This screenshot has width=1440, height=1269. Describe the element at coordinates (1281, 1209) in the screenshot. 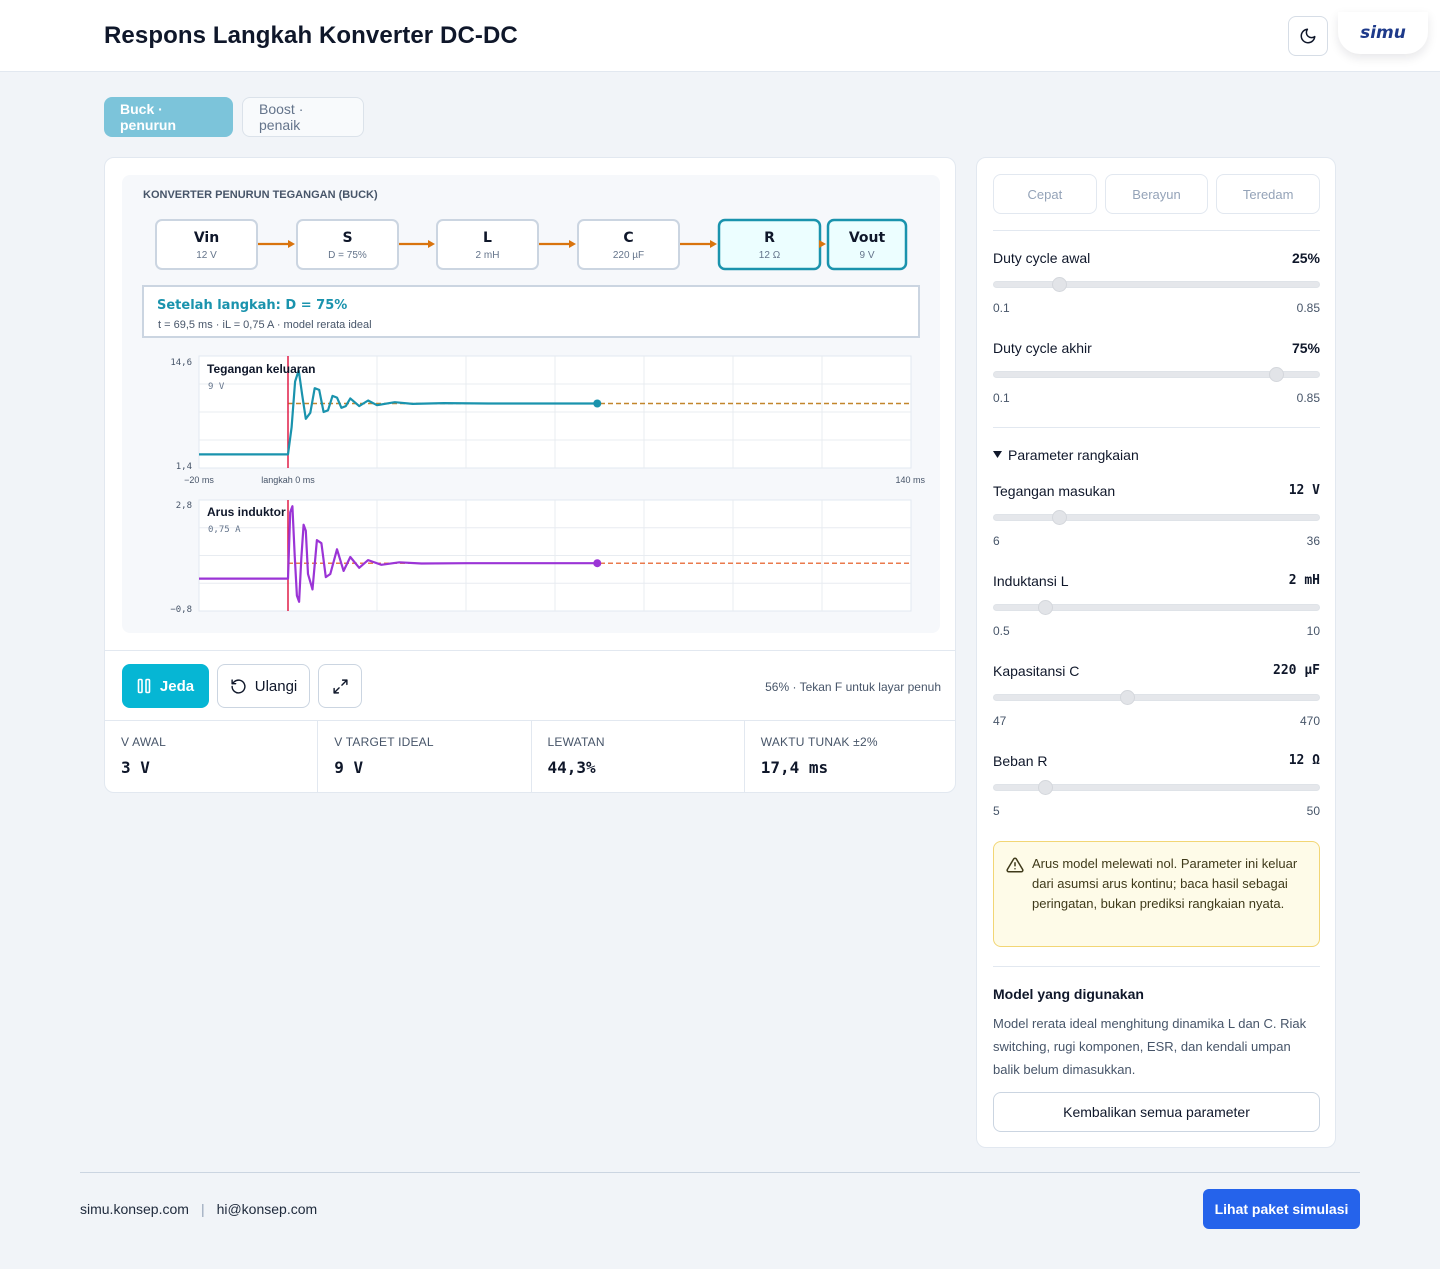

I see `view-packages-button: Lihat paket simulasi` at that location.